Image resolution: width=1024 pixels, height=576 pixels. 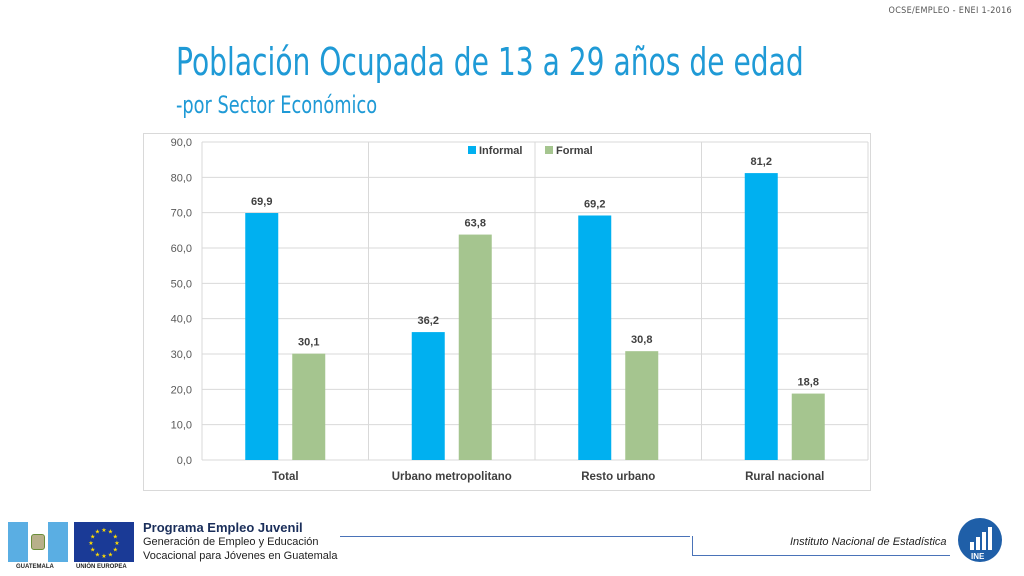 What do you see at coordinates (240, 556) in the screenshot?
I see `program-line-2: Vocacional para Jóvenes en Guatemala` at bounding box center [240, 556].